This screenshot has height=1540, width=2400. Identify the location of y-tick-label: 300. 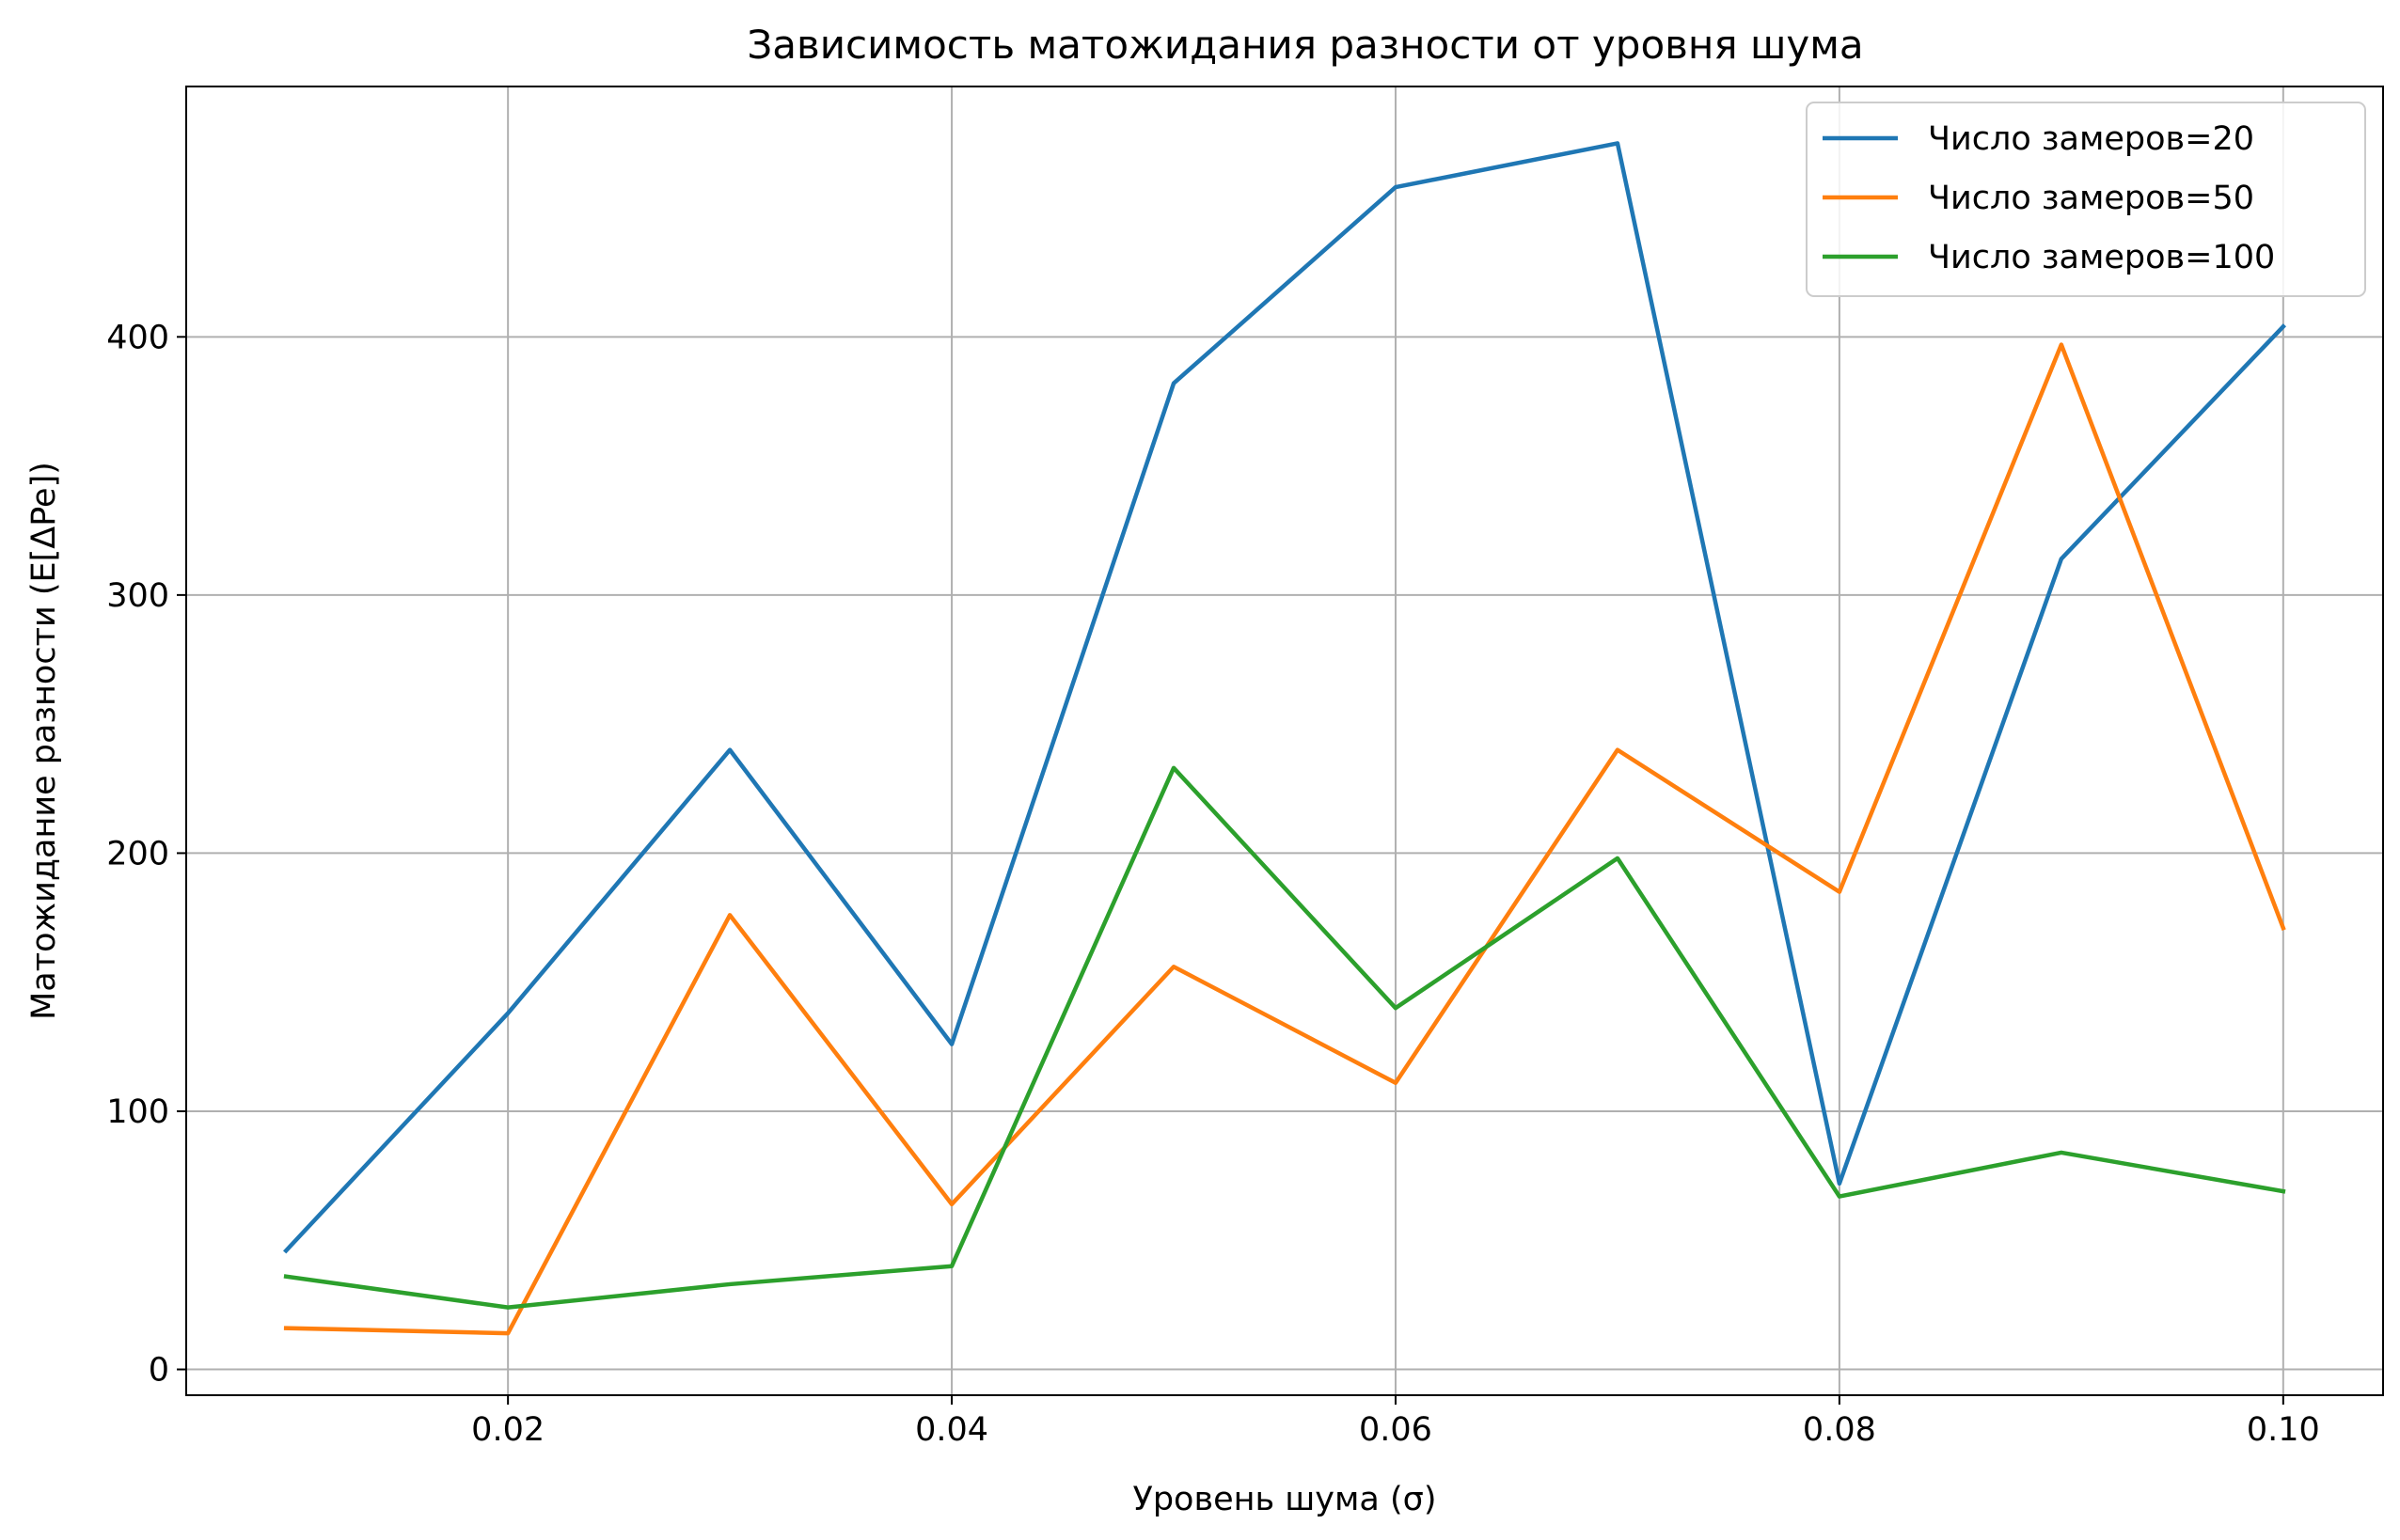
(137, 596).